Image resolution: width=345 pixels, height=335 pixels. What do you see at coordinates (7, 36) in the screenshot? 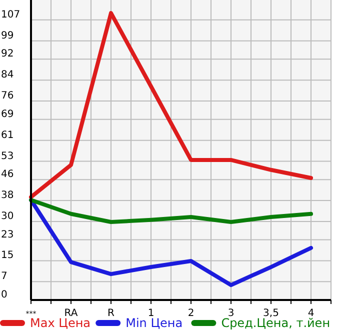
I see `y-tick-label: 99` at bounding box center [7, 36].